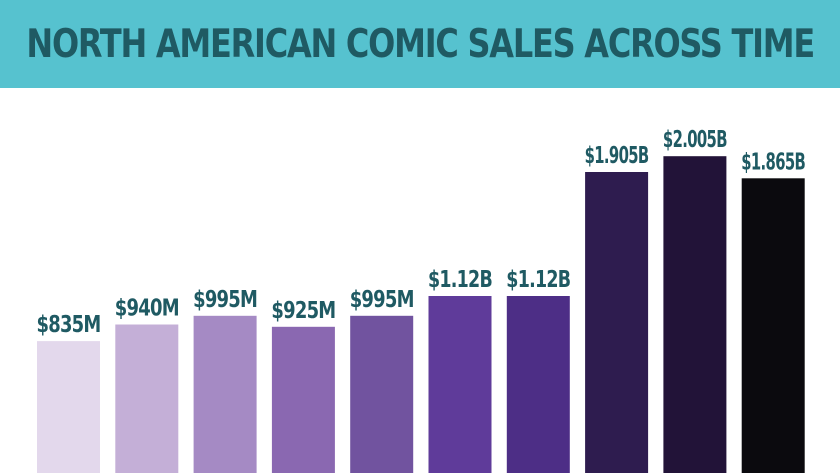 The image size is (840, 473). What do you see at coordinates (460, 280) in the screenshot?
I see `bar-label-6: $1.12B` at bounding box center [460, 280].